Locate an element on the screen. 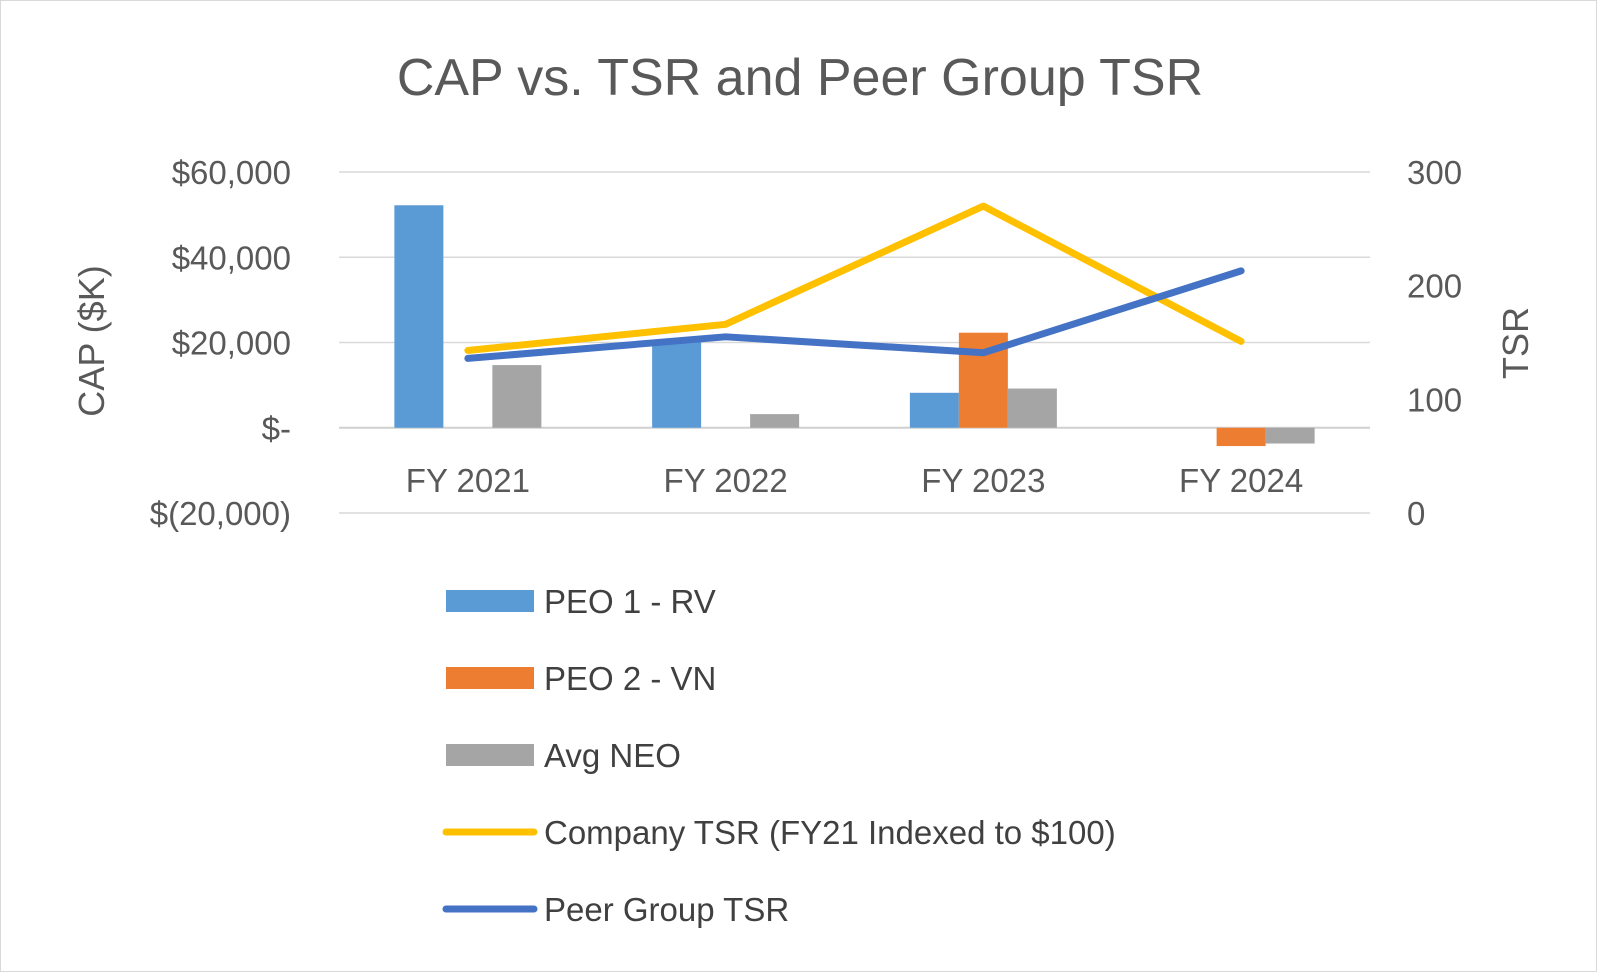 The image size is (1597, 973). left-axis-title: CAP ($K) is located at coordinates (91, 340).